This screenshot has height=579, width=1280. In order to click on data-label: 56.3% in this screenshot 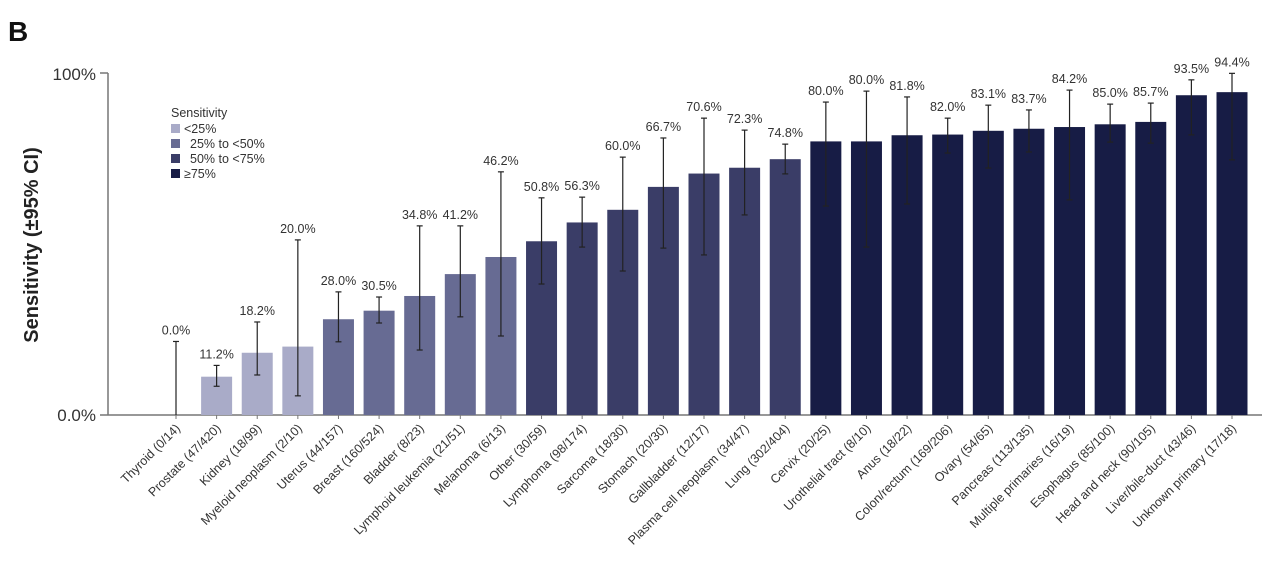, I will do `click(581, 186)`.